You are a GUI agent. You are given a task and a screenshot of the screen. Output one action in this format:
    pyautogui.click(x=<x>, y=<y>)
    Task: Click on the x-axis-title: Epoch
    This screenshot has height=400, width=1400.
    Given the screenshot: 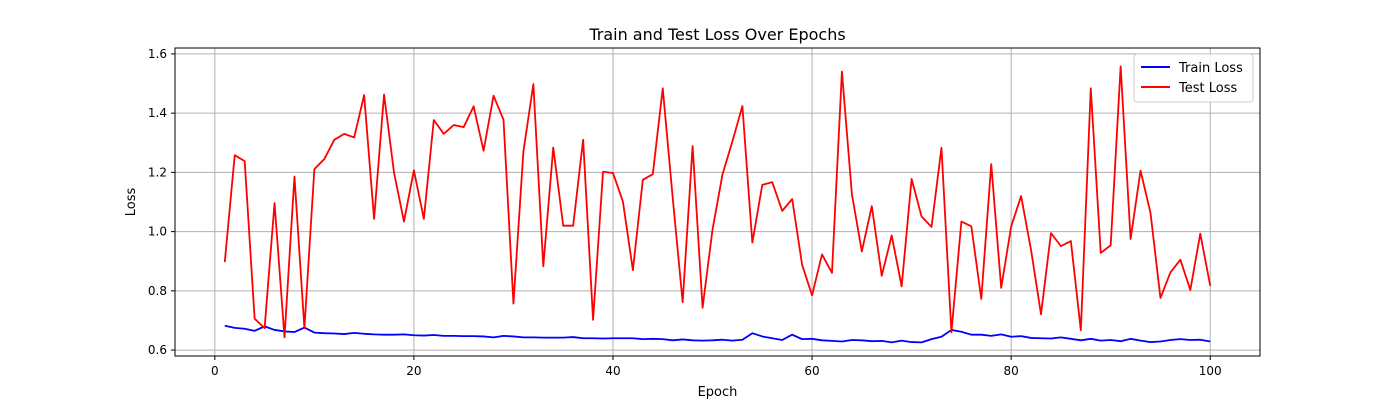 What is the action you would take?
    pyautogui.click(x=718, y=392)
    